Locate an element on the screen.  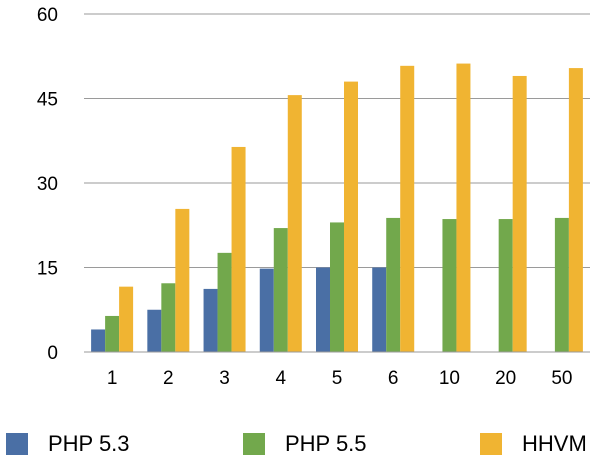
x-tick-label: 50 is located at coordinates (561, 378).